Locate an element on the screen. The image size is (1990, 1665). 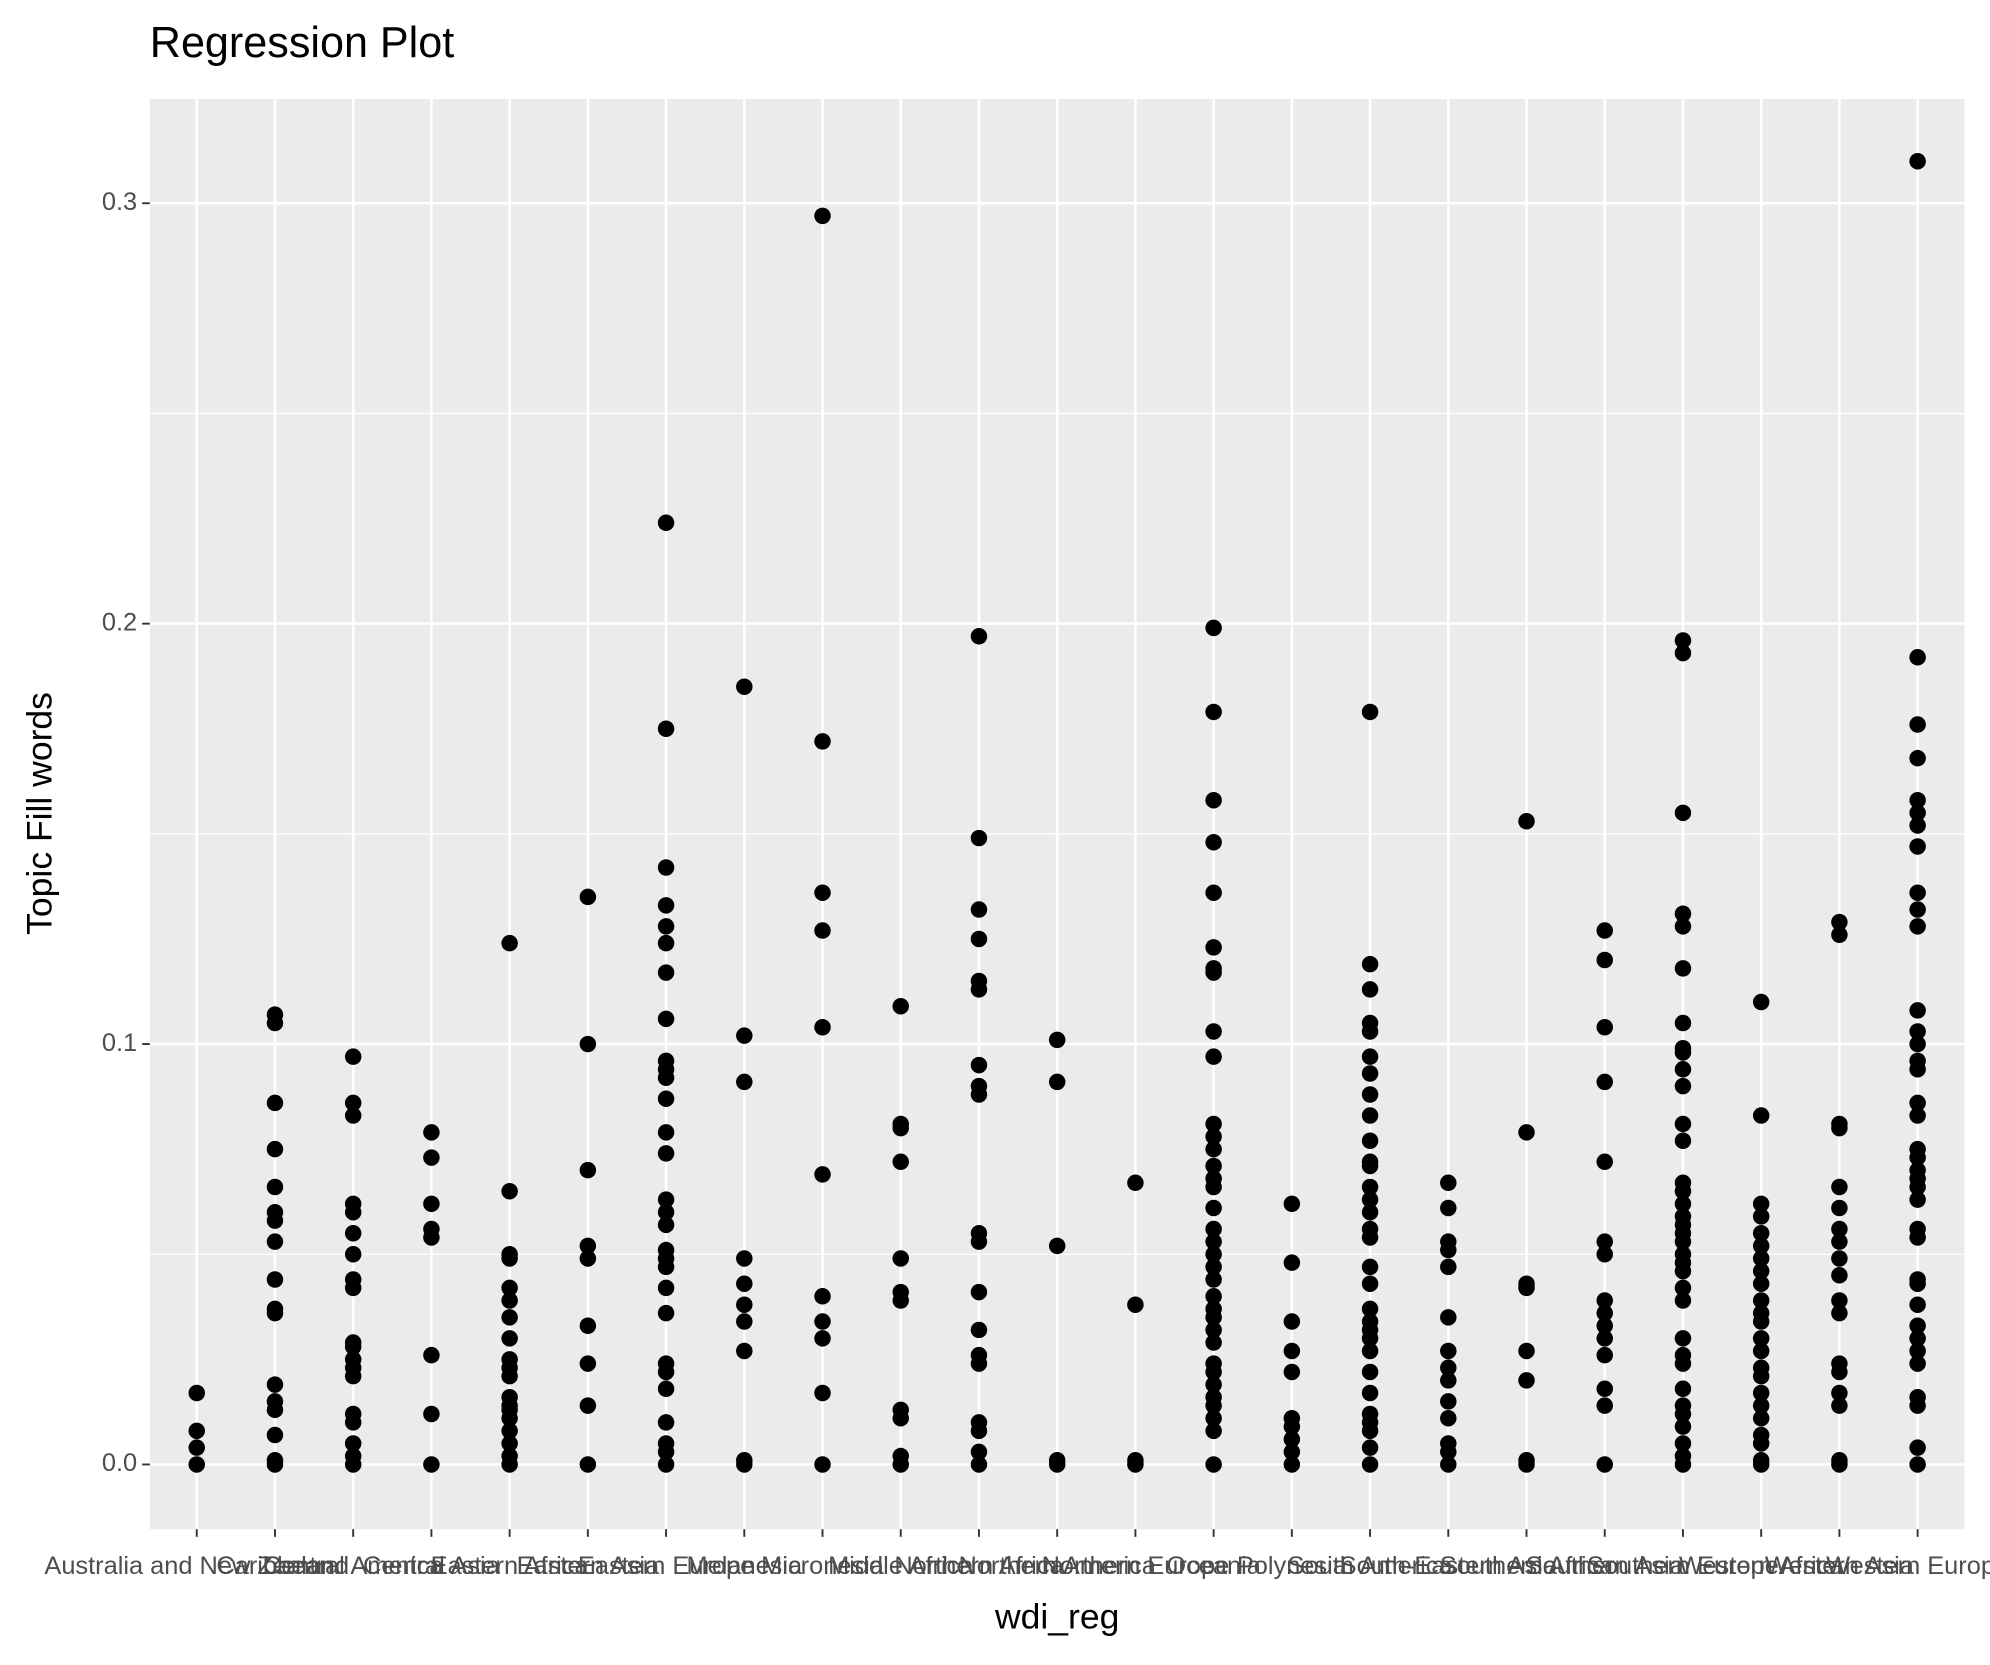
x-tick-label: Southern Asia is located at coordinates (1605, 1566).